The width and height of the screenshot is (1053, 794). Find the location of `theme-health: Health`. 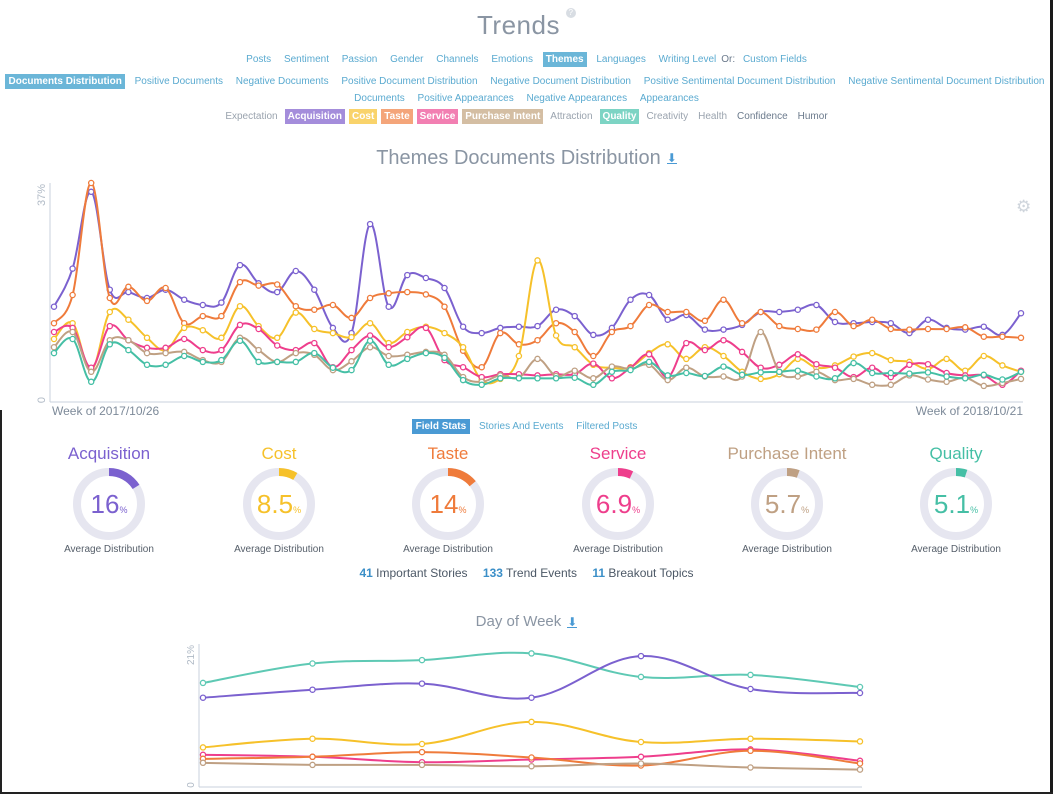

theme-health: Health is located at coordinates (713, 116).